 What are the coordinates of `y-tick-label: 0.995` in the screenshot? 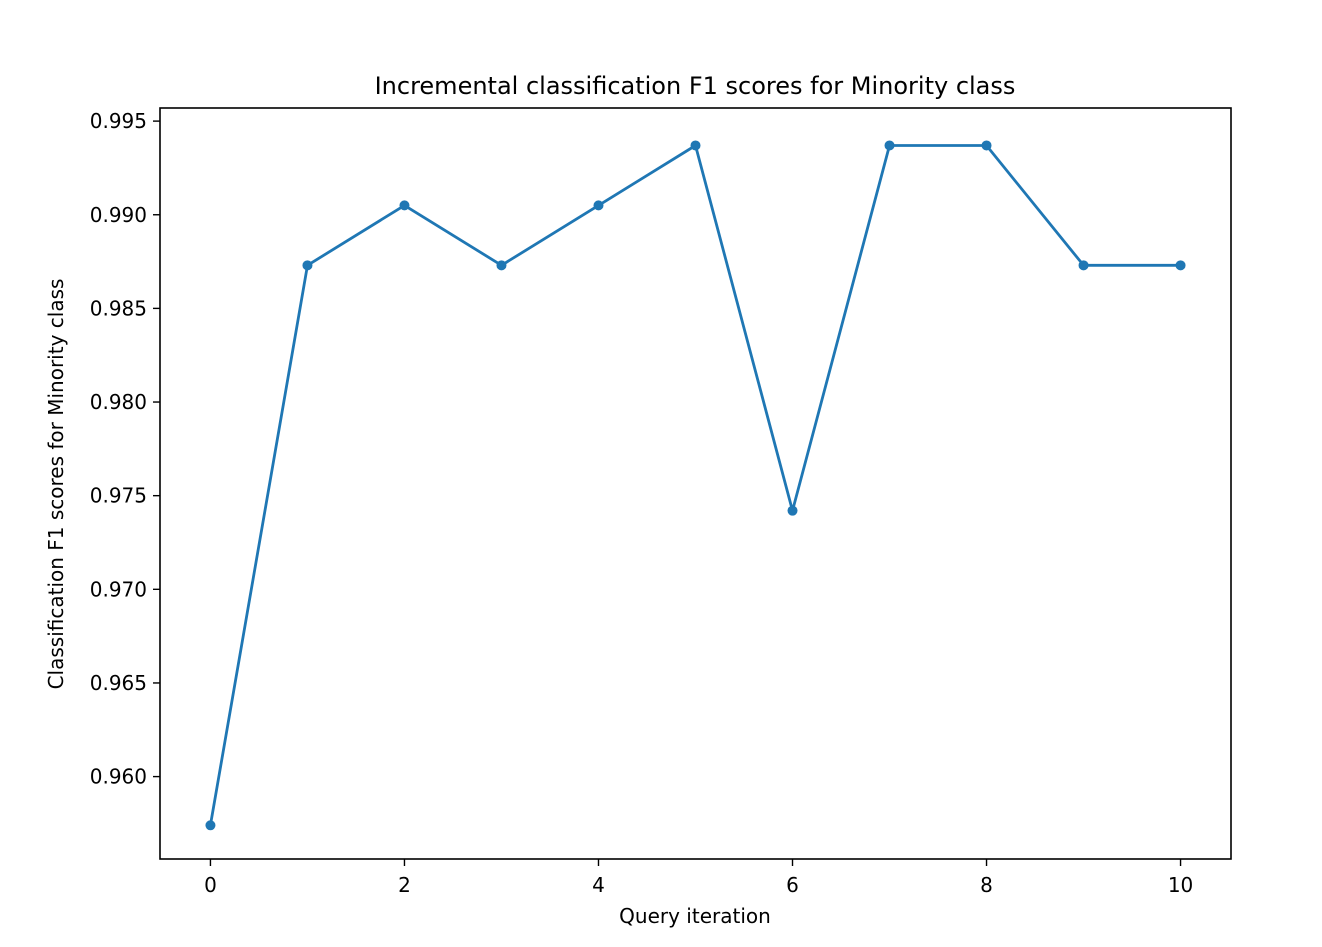 It's located at (118, 121).